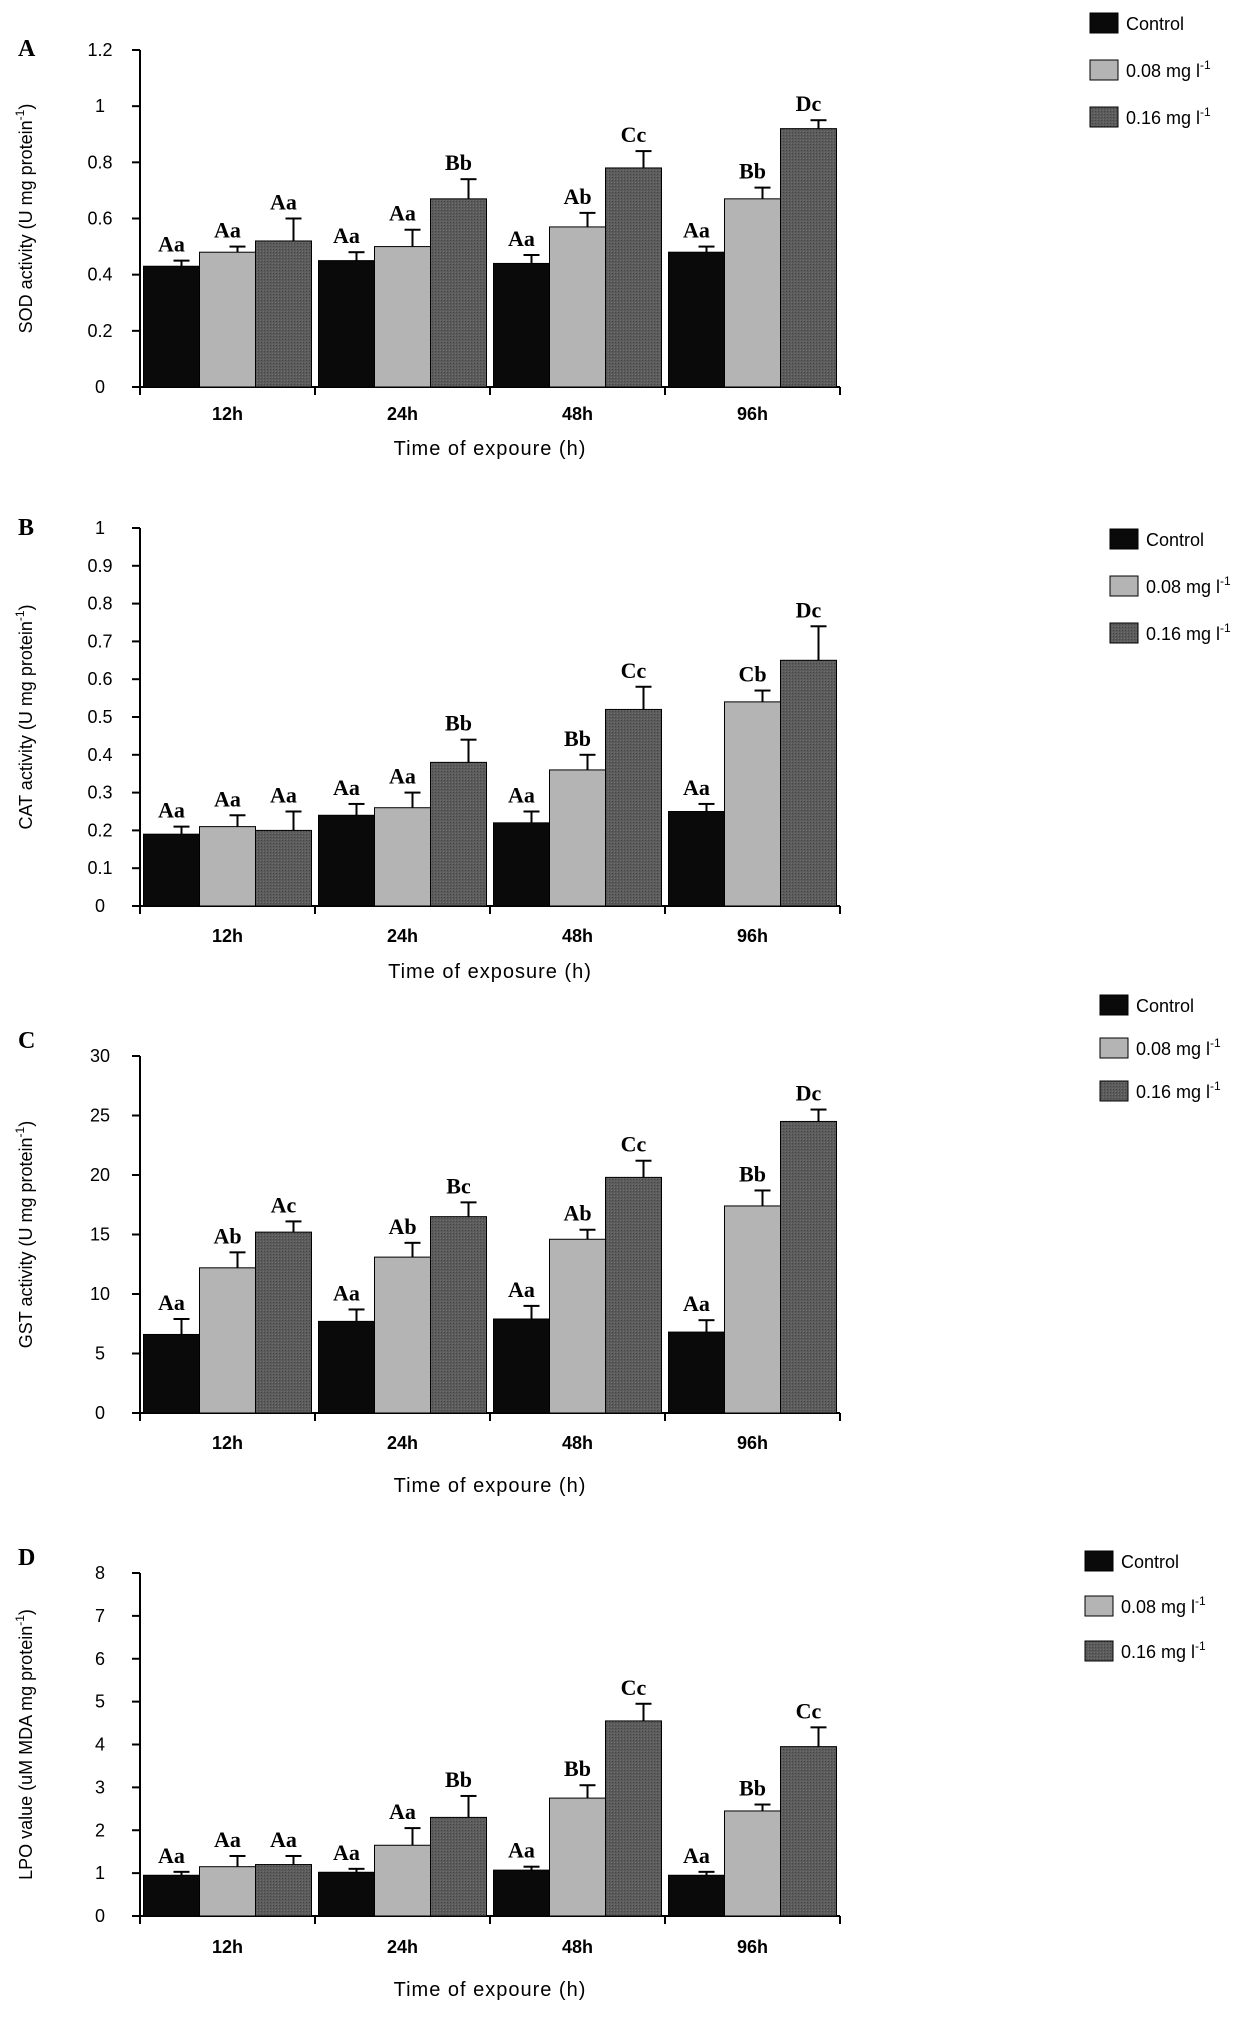 This screenshot has width=1260, height=2017. I want to click on y-tick-label: 20, so click(100, 1175).